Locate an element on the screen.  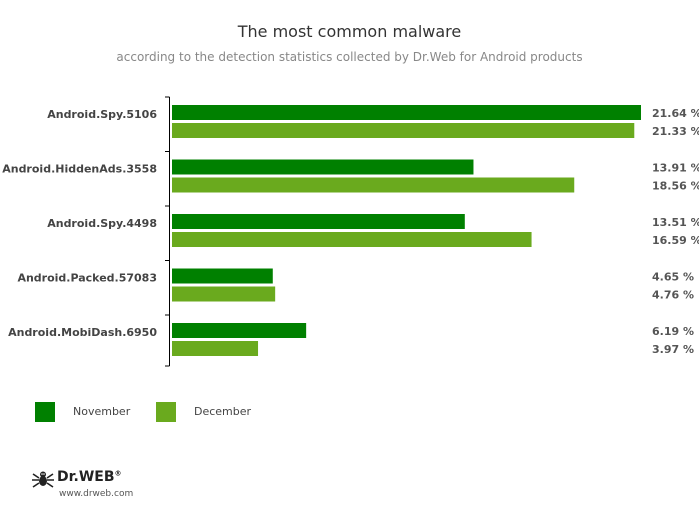
value-label-november: 4.65 % is located at coordinates (673, 277).